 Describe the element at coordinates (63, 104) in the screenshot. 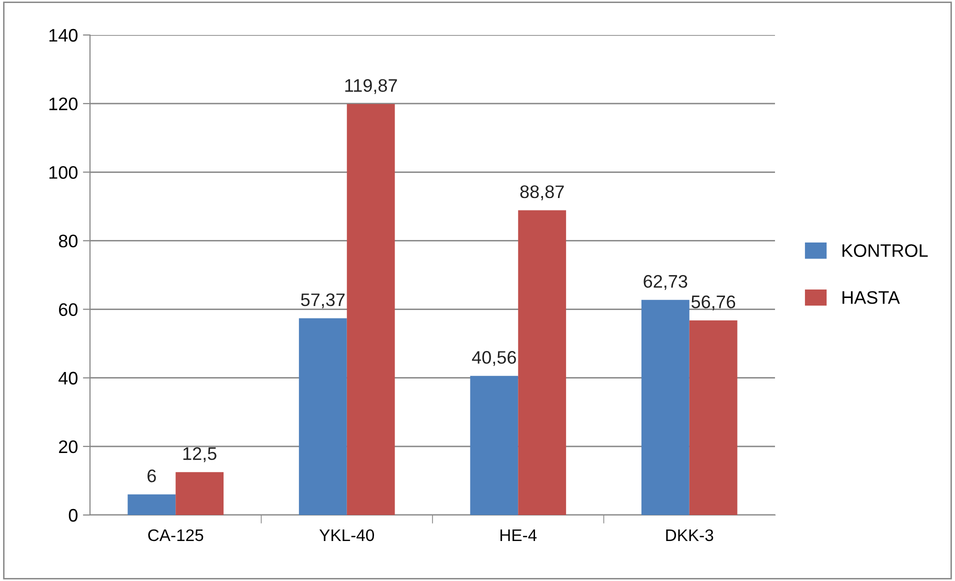

I see `y-tick-label: 120` at that location.